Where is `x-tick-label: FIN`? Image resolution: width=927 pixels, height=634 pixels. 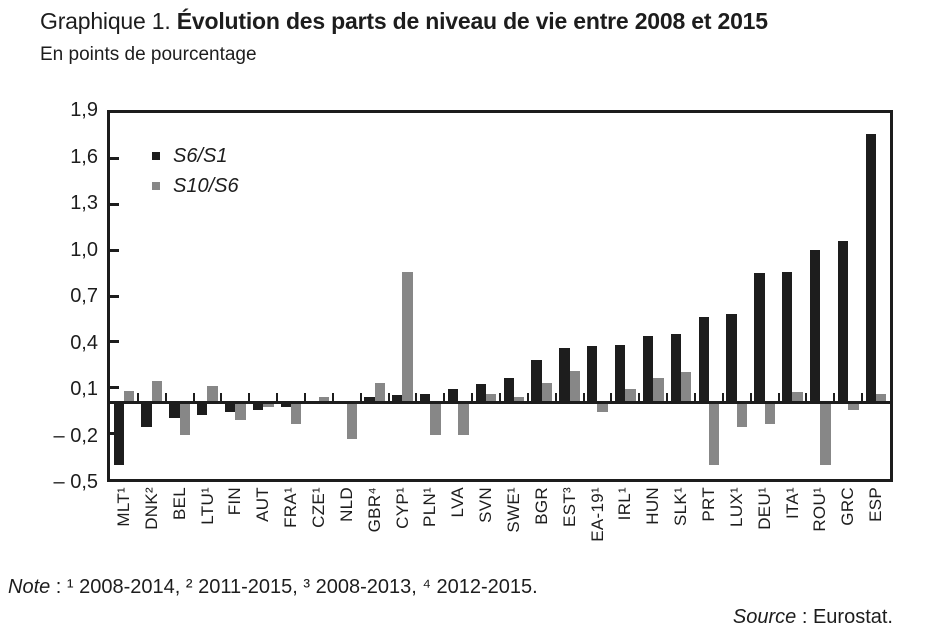
x-tick-label: FIN is located at coordinates (235, 501).